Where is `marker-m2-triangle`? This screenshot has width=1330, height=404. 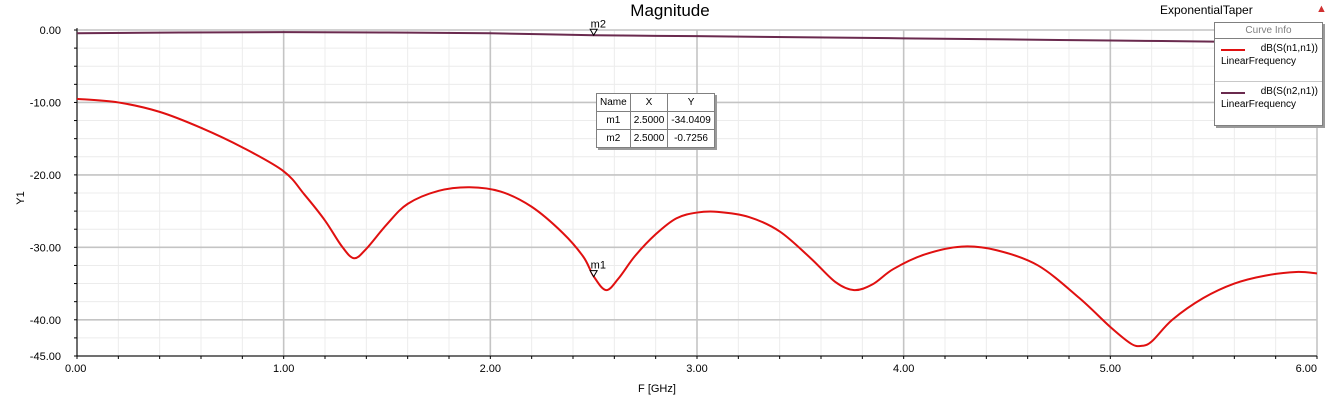 marker-m2-triangle is located at coordinates (594, 32).